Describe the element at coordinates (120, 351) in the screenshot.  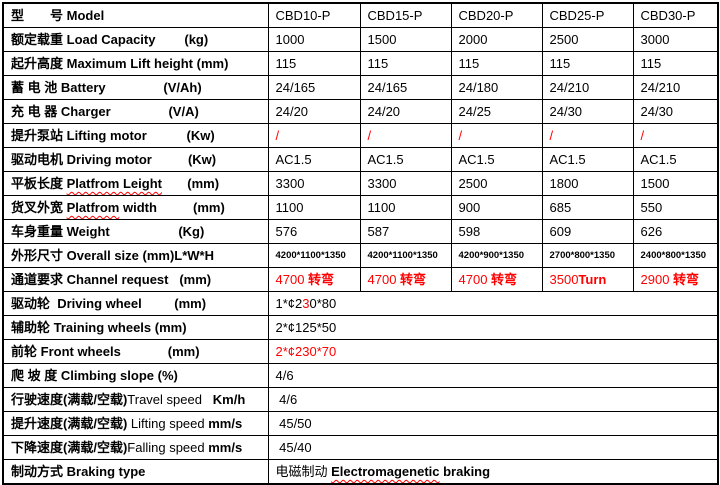
I see `text-run: Front wheels (mm)` at that location.